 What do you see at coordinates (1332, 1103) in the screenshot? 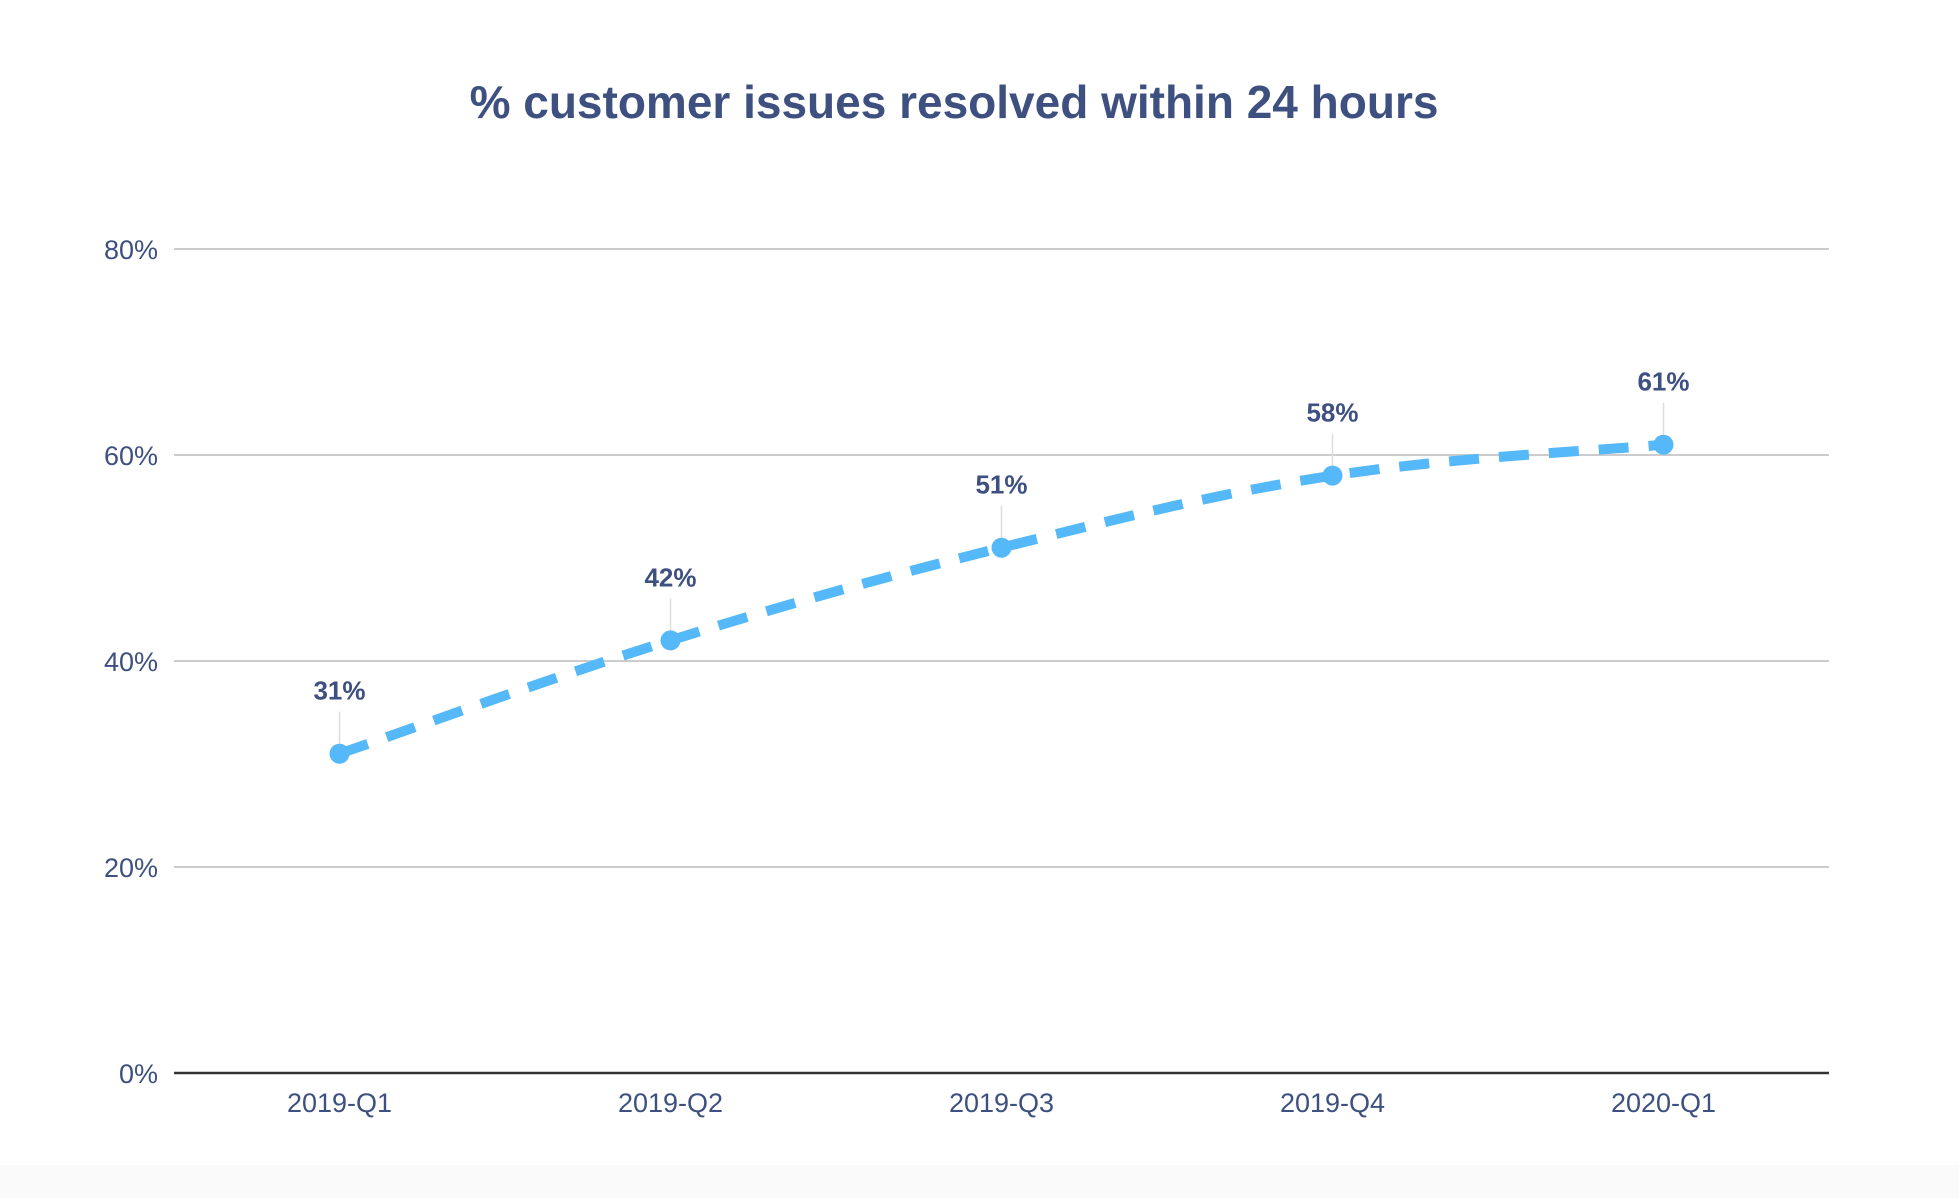
I see `x-tick-label: 2019-Q4` at bounding box center [1332, 1103].